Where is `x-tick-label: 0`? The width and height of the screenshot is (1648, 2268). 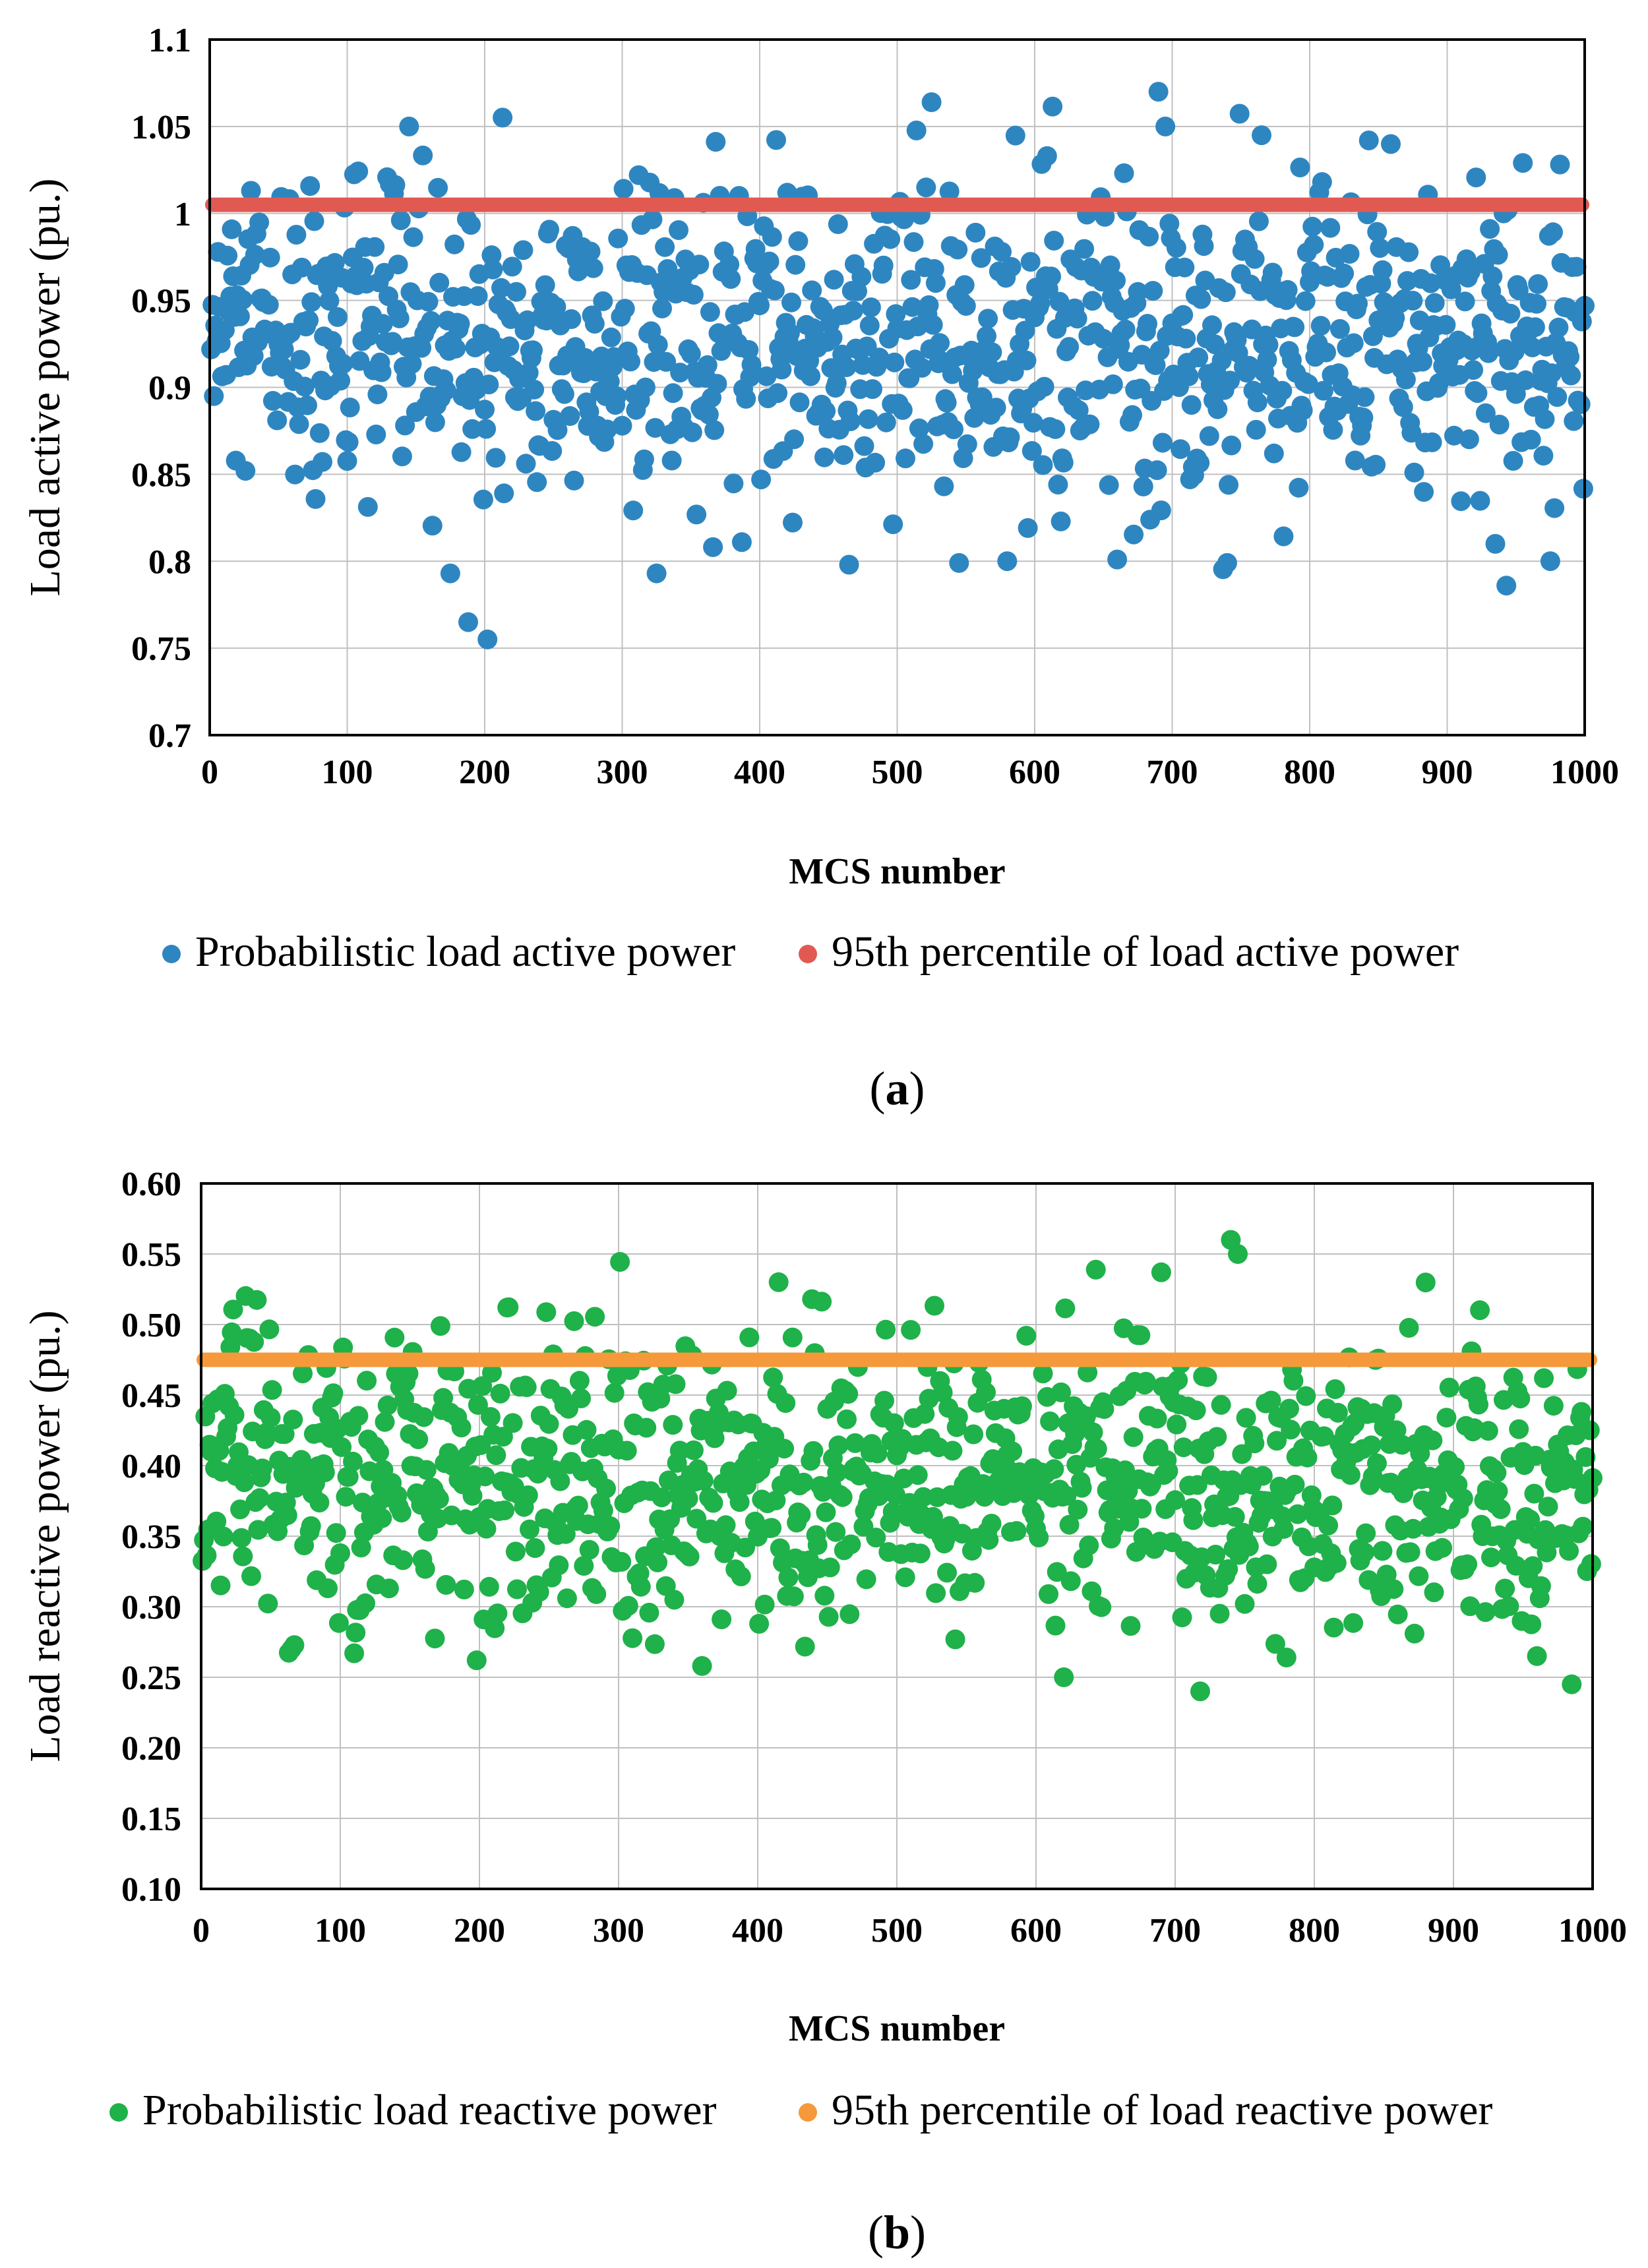
x-tick-label: 0 is located at coordinates (209, 772).